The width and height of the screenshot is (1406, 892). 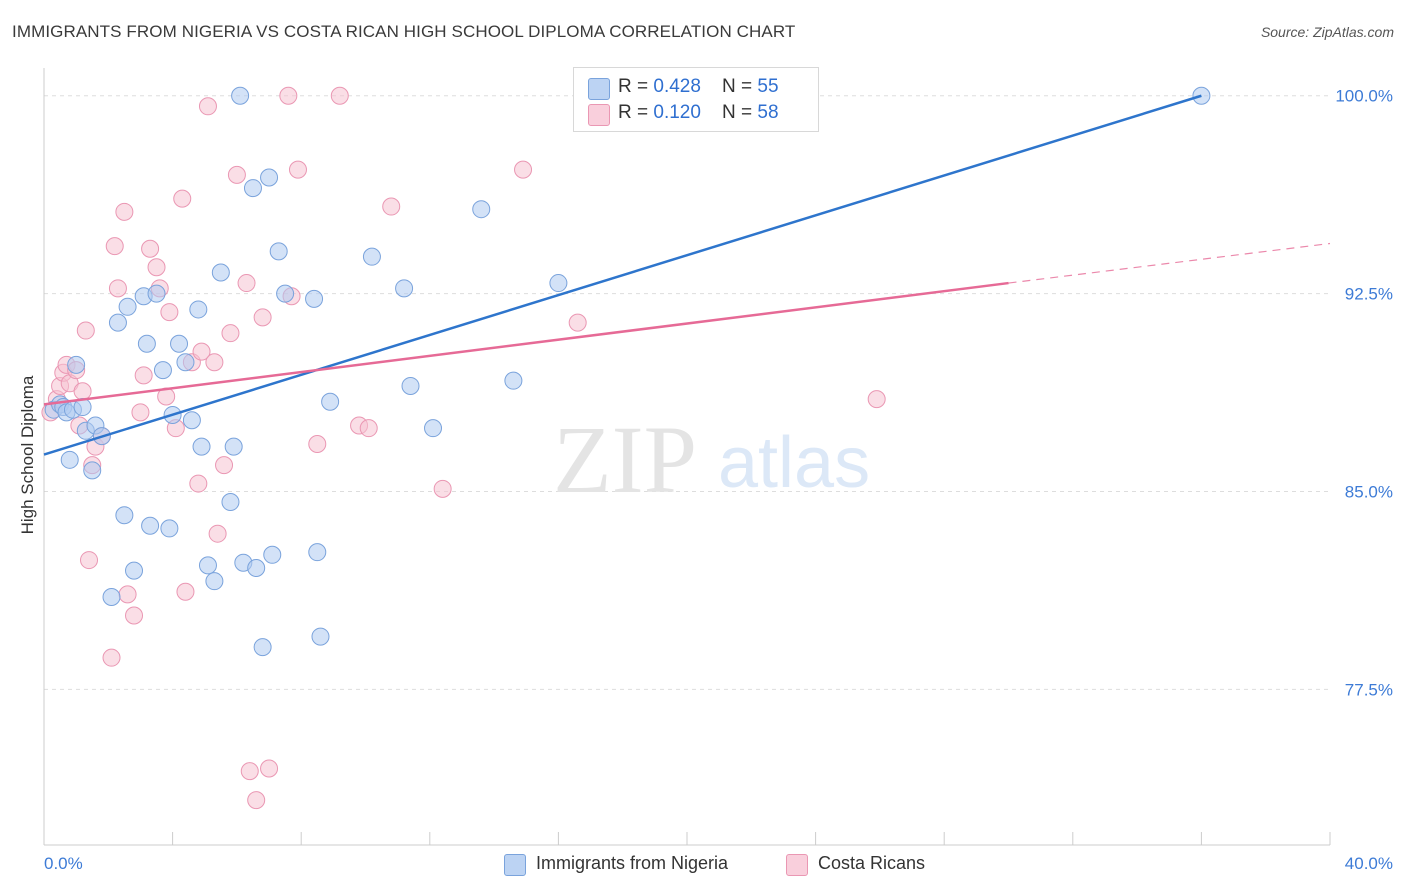 What do you see at coordinates (27, 455) in the screenshot?
I see `y-axis-label: High School Diploma` at bounding box center [27, 455].